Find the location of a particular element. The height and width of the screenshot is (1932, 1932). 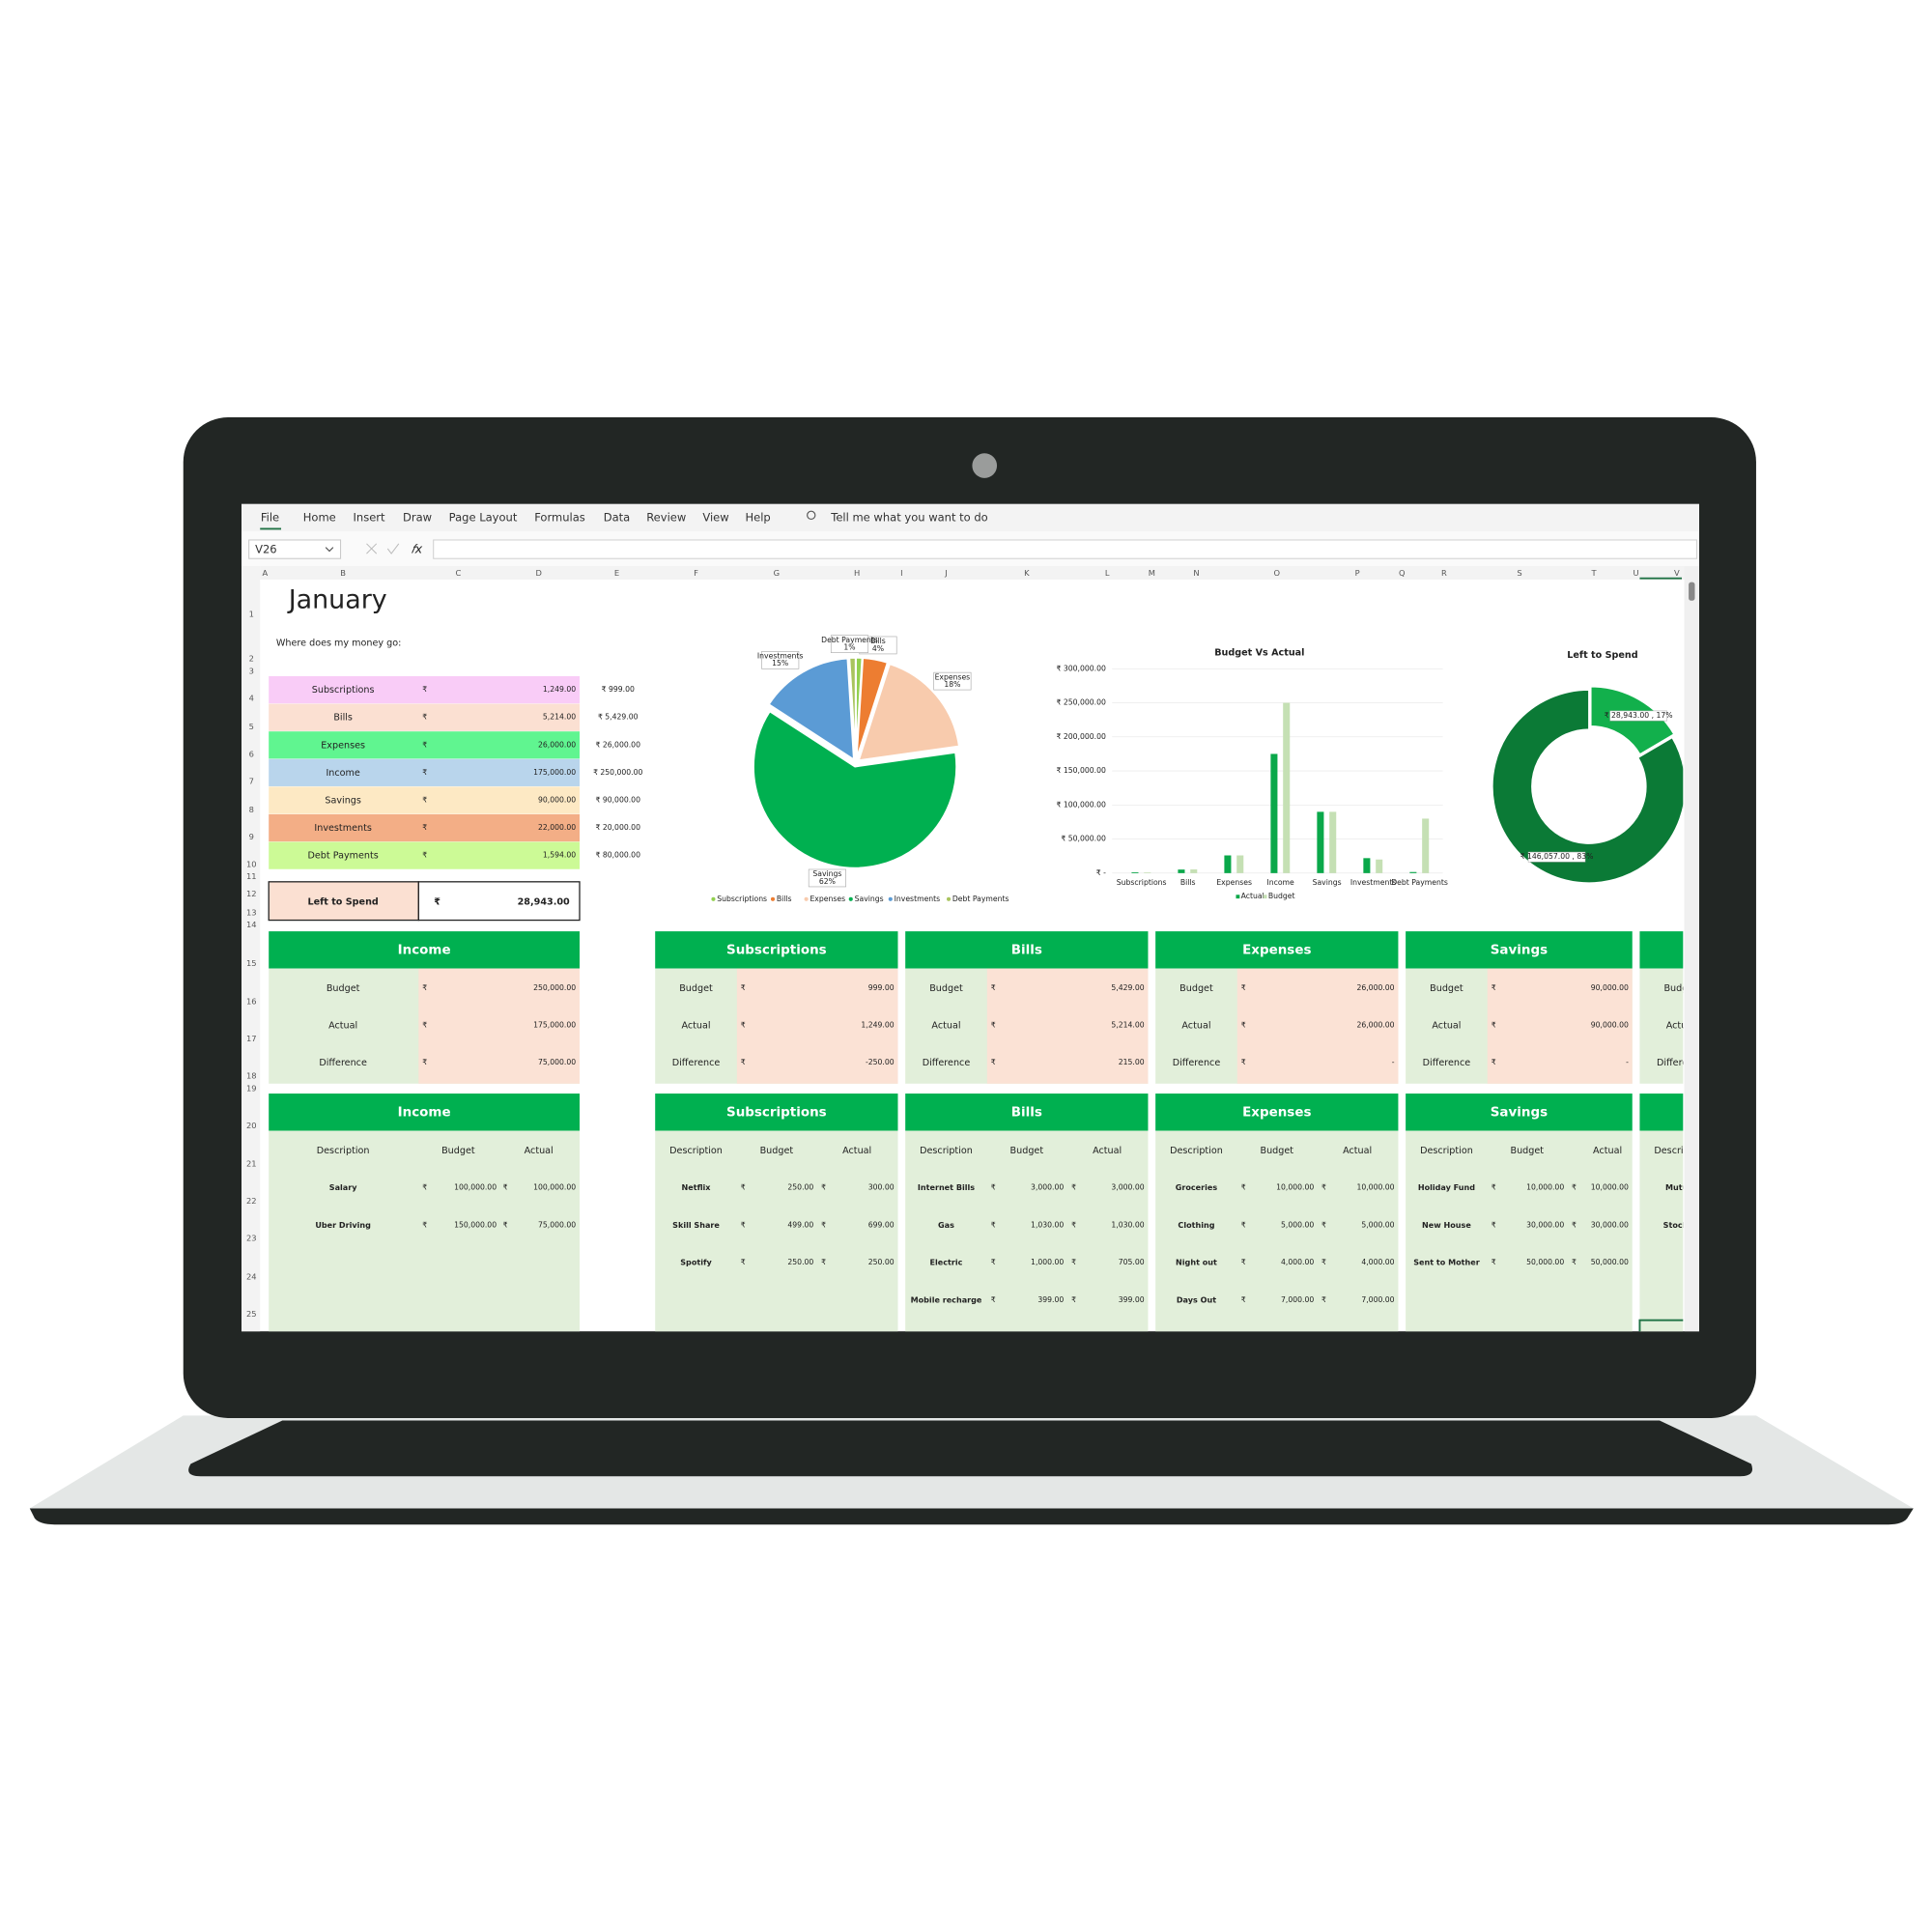

panel-row-value: 5,214.00 is located at coordinates (1127, 1025).